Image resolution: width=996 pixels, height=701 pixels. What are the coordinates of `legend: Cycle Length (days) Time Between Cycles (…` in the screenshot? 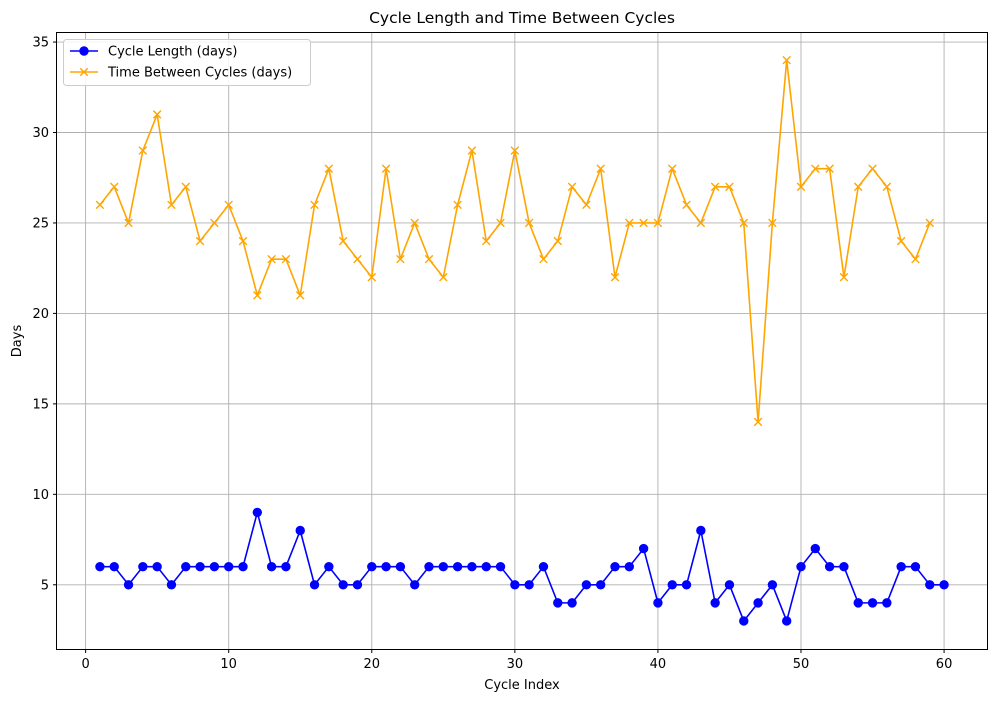 It's located at (187, 62).